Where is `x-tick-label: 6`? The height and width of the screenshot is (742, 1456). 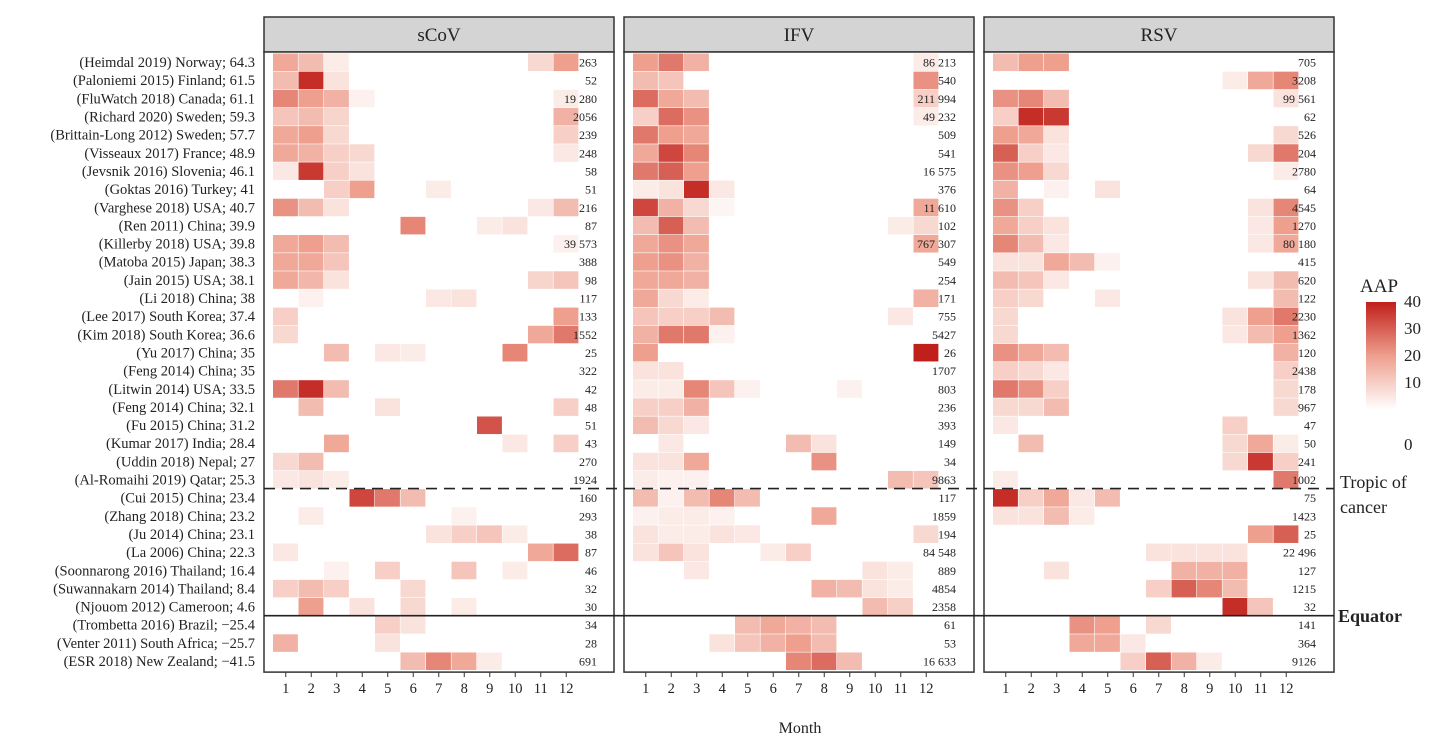 x-tick-label: 6 is located at coordinates (773, 689).